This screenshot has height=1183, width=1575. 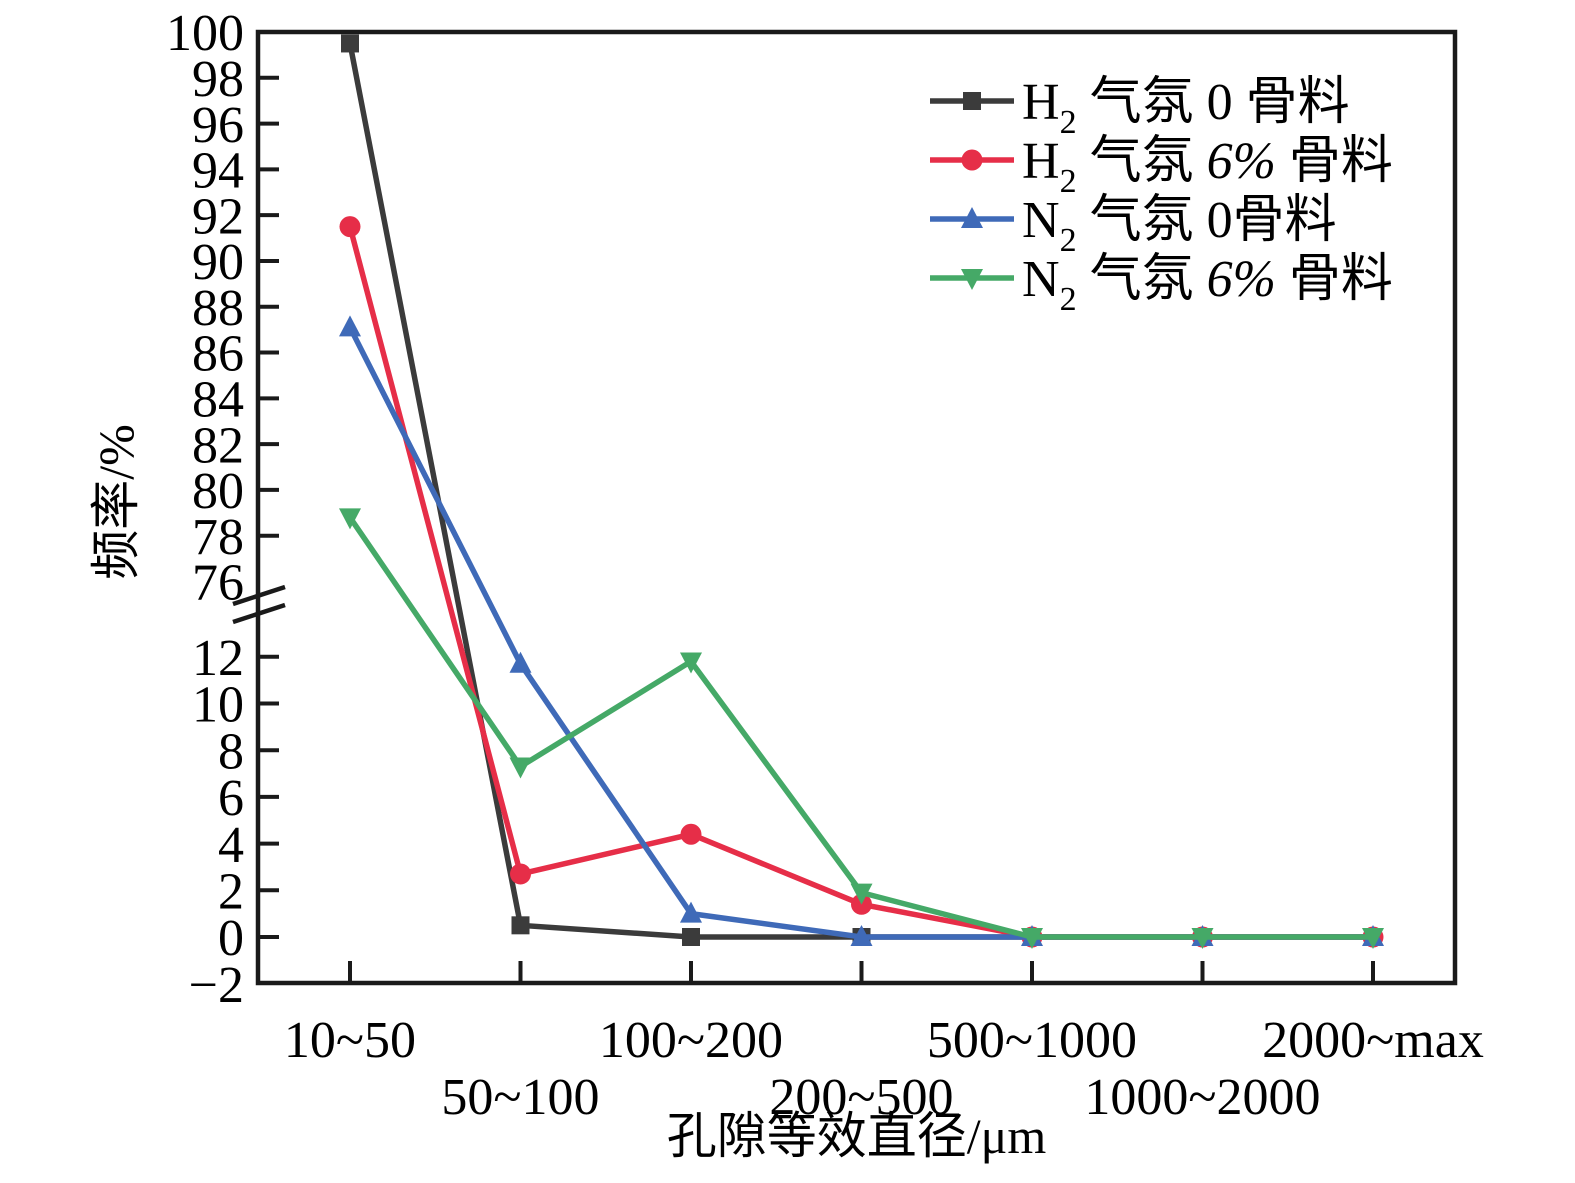 I want to click on x-tick-label: 500~1000, so click(x=1032, y=1040).